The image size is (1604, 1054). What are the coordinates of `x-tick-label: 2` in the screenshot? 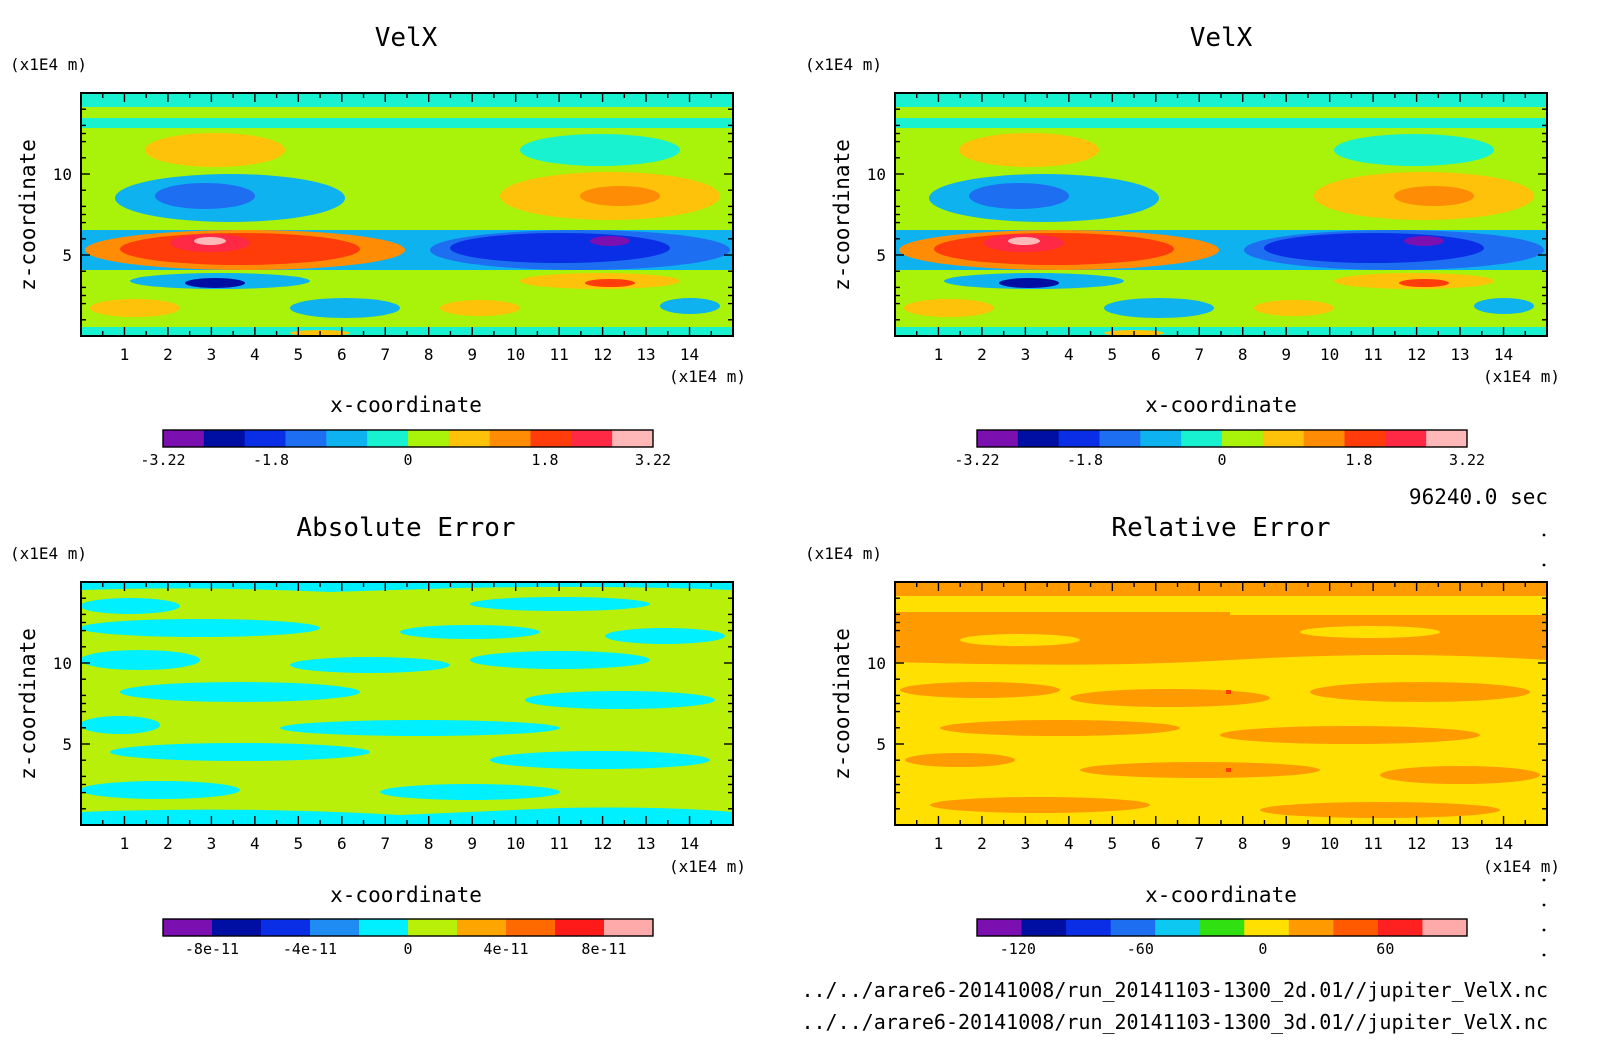 It's located at (982, 354).